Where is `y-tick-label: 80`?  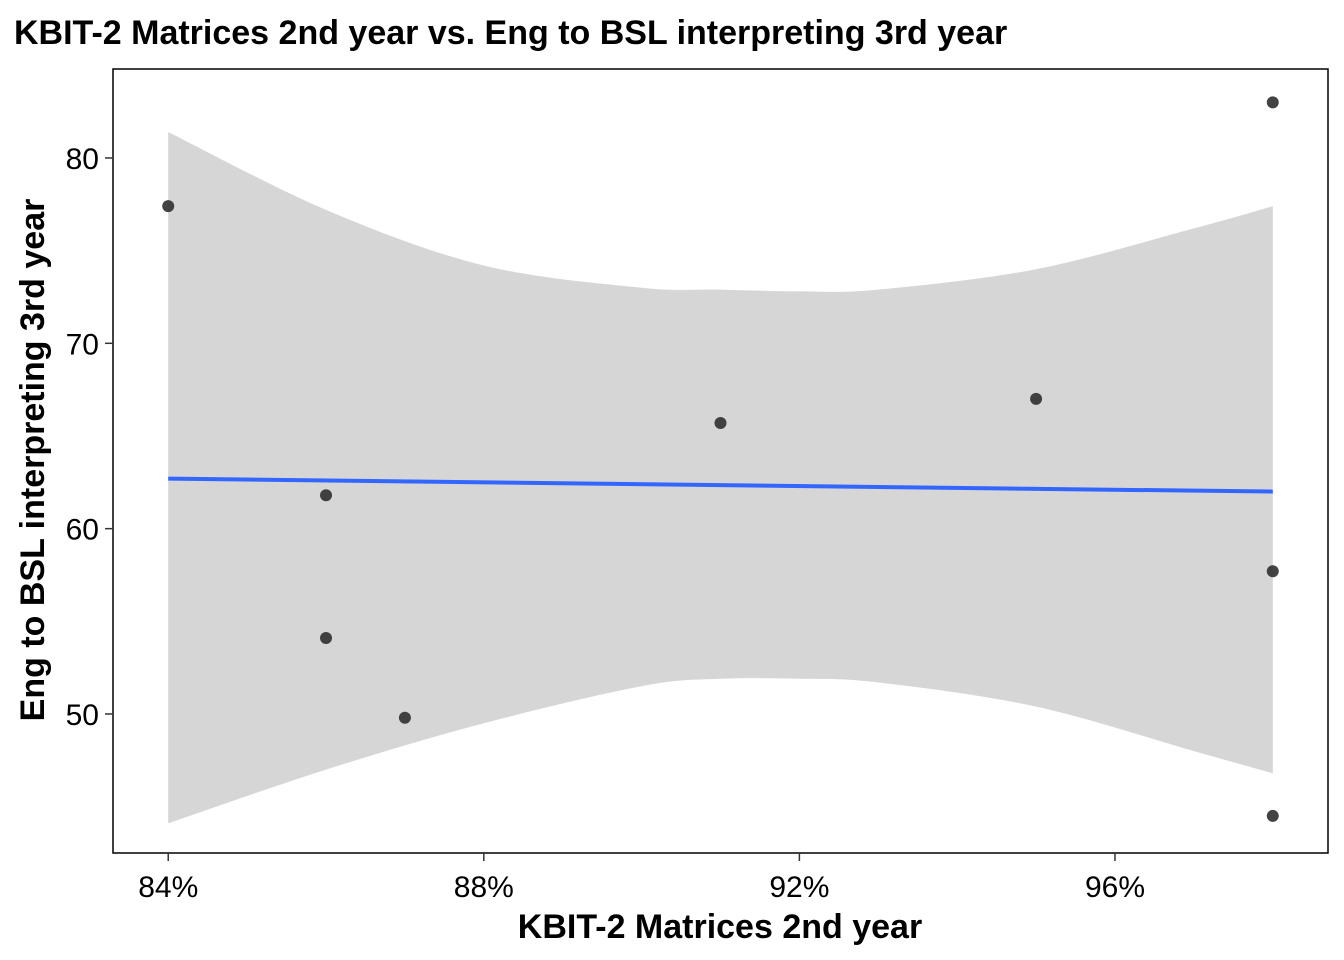
y-tick-label: 80 is located at coordinates (82, 159).